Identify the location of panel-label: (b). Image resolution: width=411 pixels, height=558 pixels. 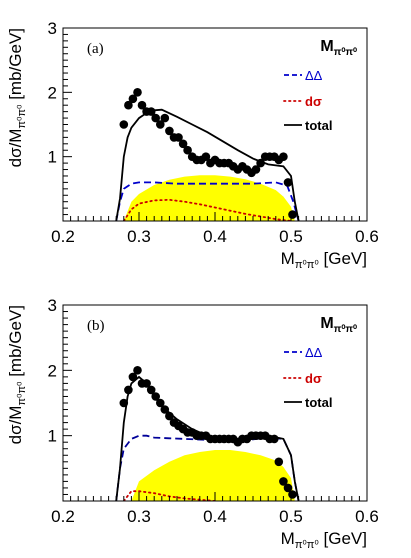
(96, 326).